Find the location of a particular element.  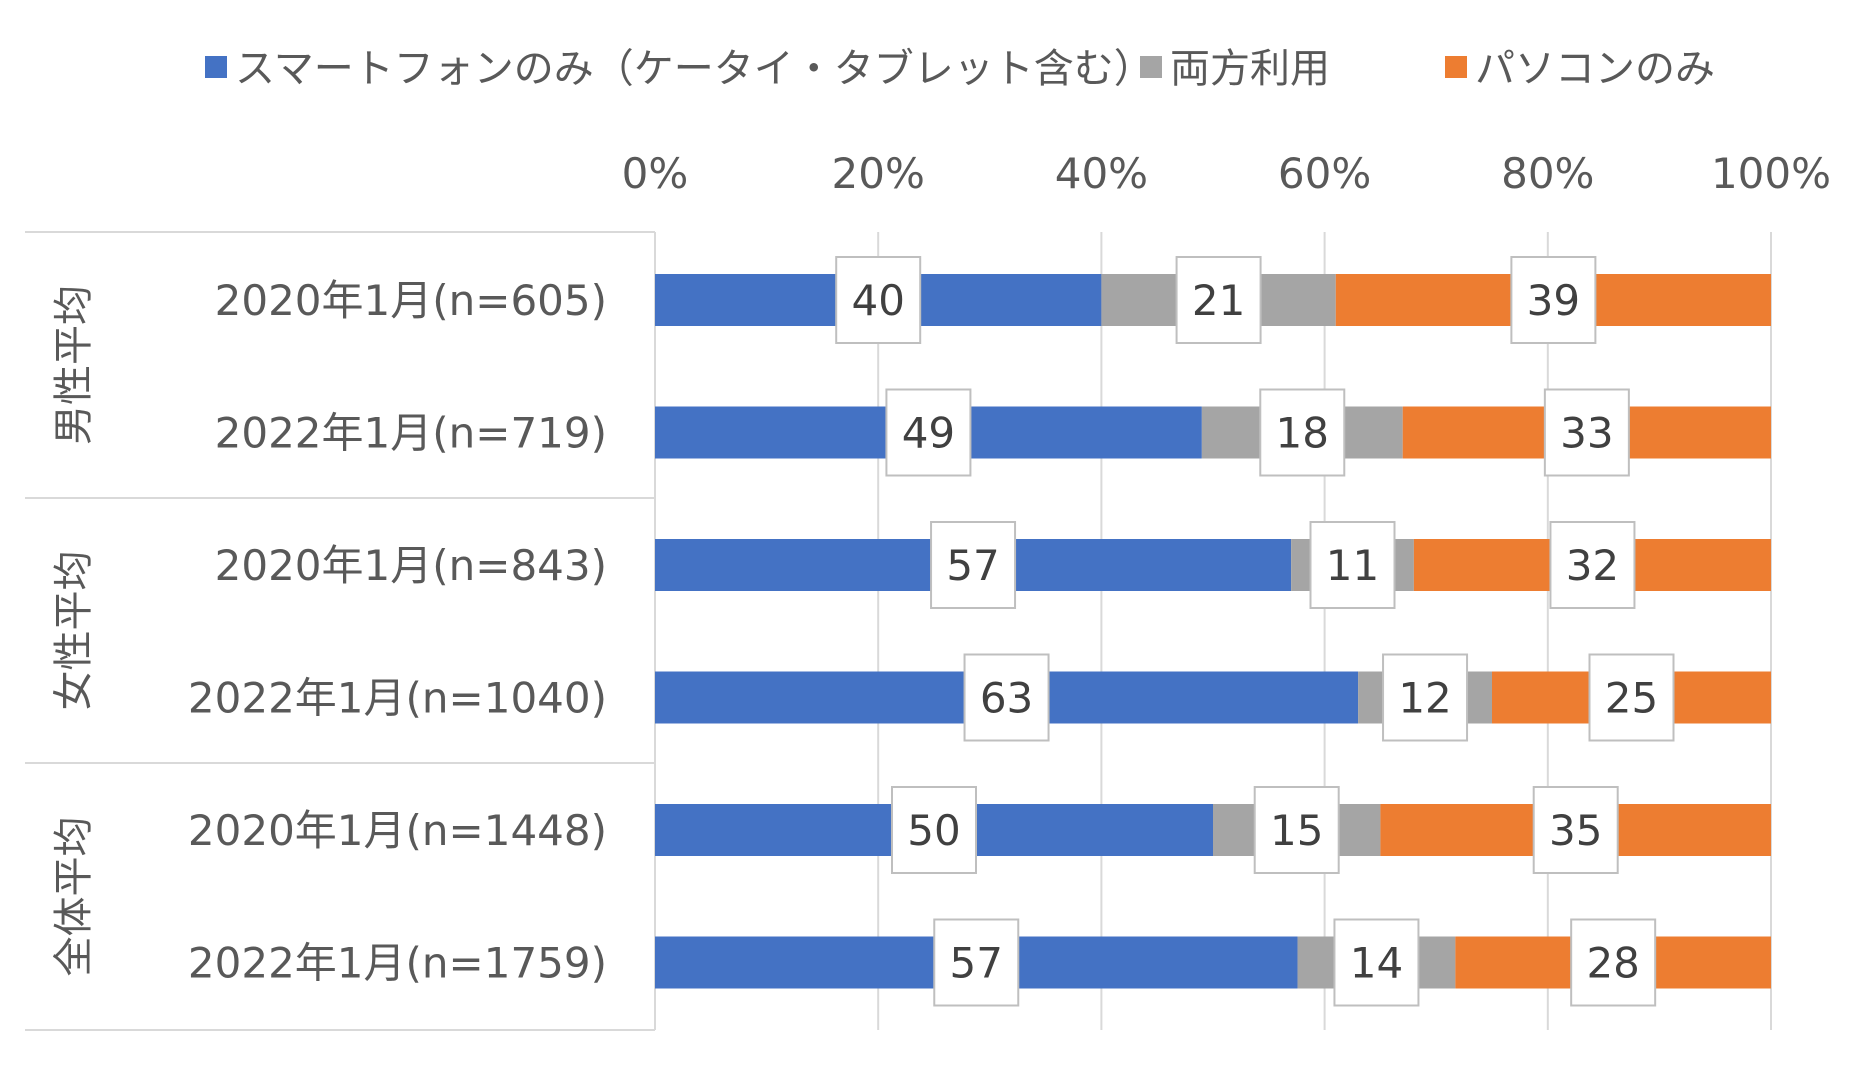

data-label-3-2: 25 is located at coordinates (1631, 698).